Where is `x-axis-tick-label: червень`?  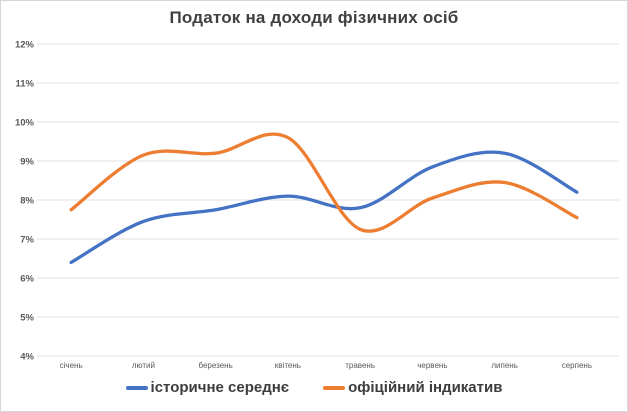
x-axis-tick-label: червень is located at coordinates (432, 365).